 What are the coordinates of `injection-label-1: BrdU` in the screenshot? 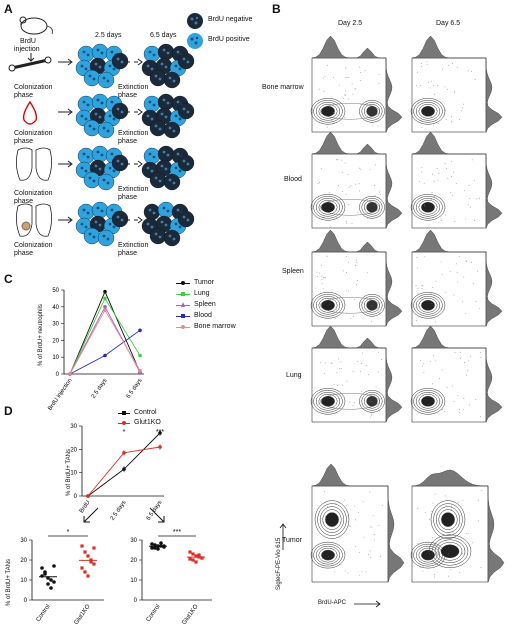 It's located at (28, 41).